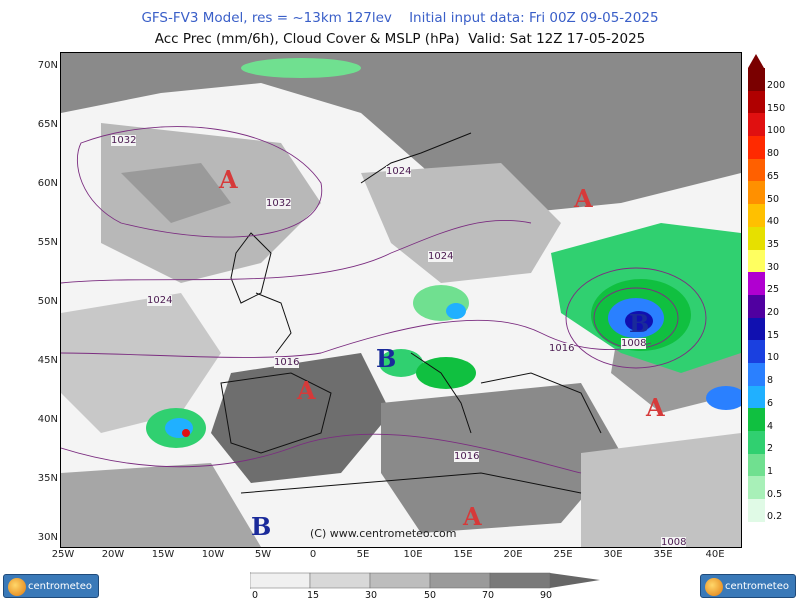 This screenshot has width=800, height=601. I want to click on colorbar-label: 80, so click(773, 154).